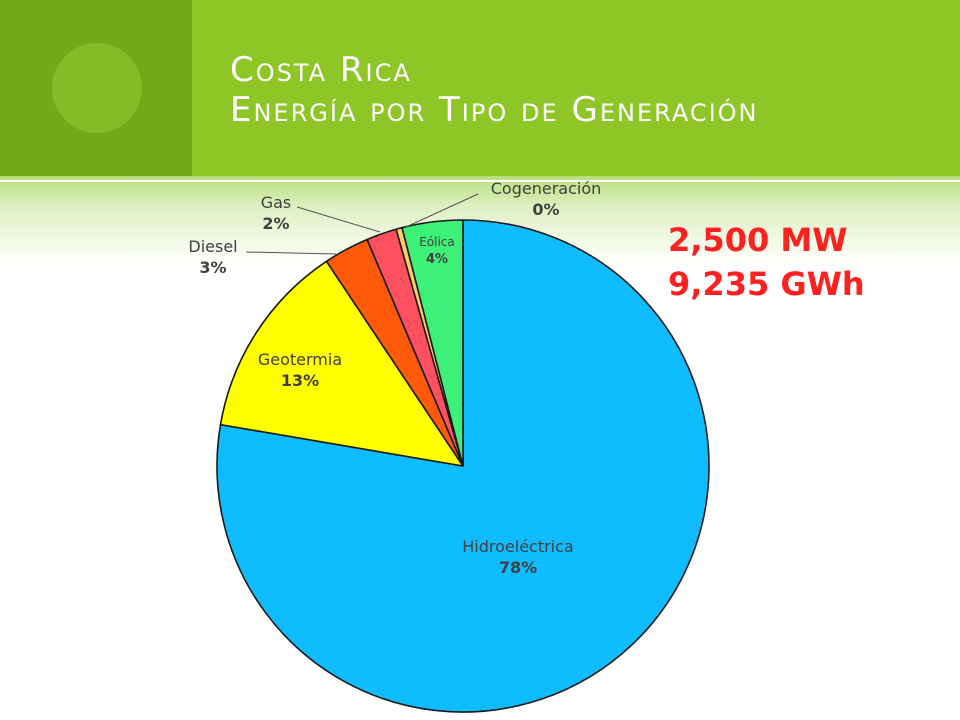  I want to click on slice-label-gas: Gas, so click(276, 202).